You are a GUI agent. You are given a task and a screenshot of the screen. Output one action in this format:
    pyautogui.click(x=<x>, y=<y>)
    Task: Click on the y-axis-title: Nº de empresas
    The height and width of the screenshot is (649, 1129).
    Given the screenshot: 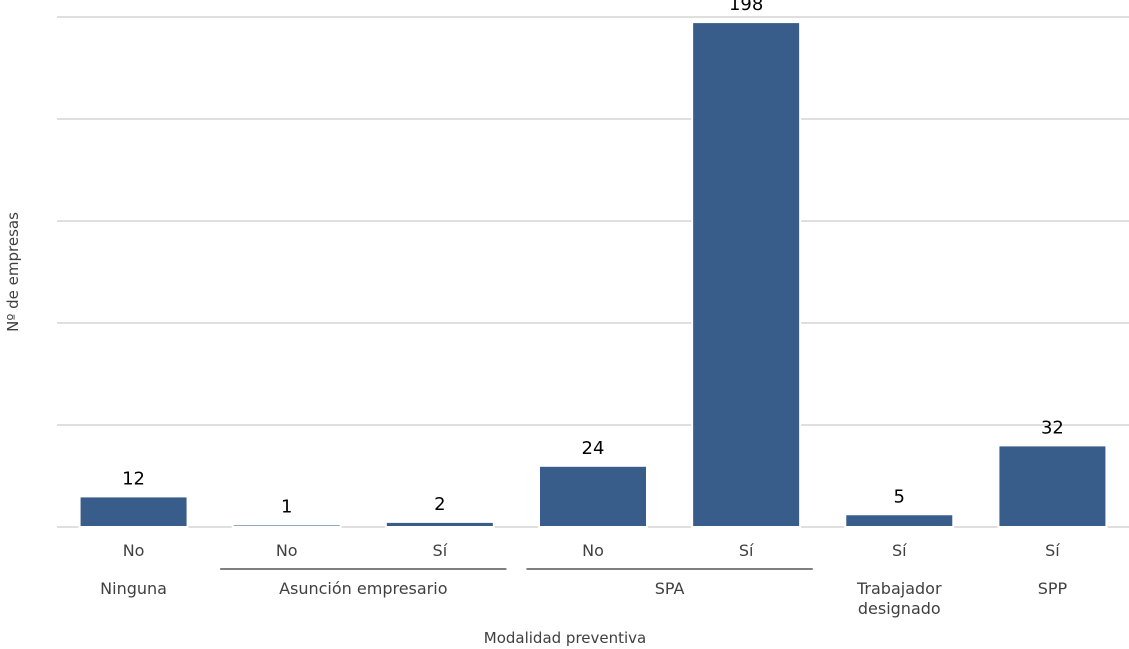 What is the action you would take?
    pyautogui.click(x=13, y=272)
    